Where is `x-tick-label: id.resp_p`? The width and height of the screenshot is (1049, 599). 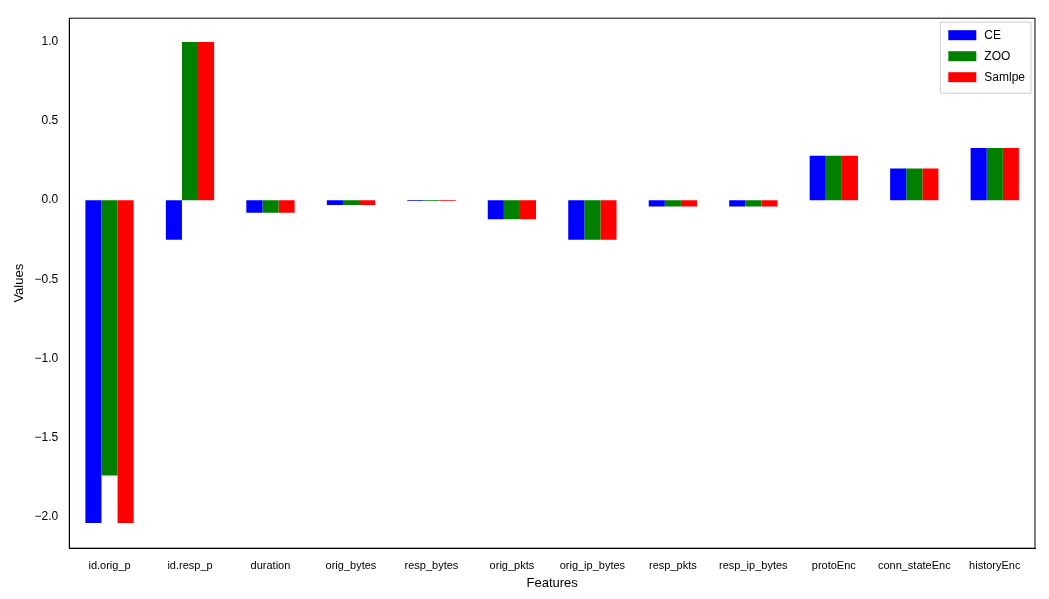
x-tick-label: id.resp_p is located at coordinates (190, 564).